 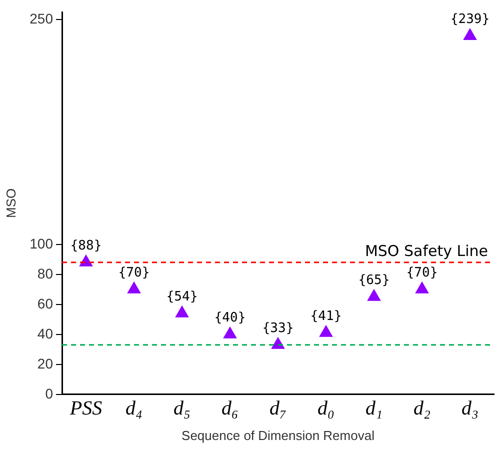 I want to click on y-tick-label: 0, so click(x=49, y=393).